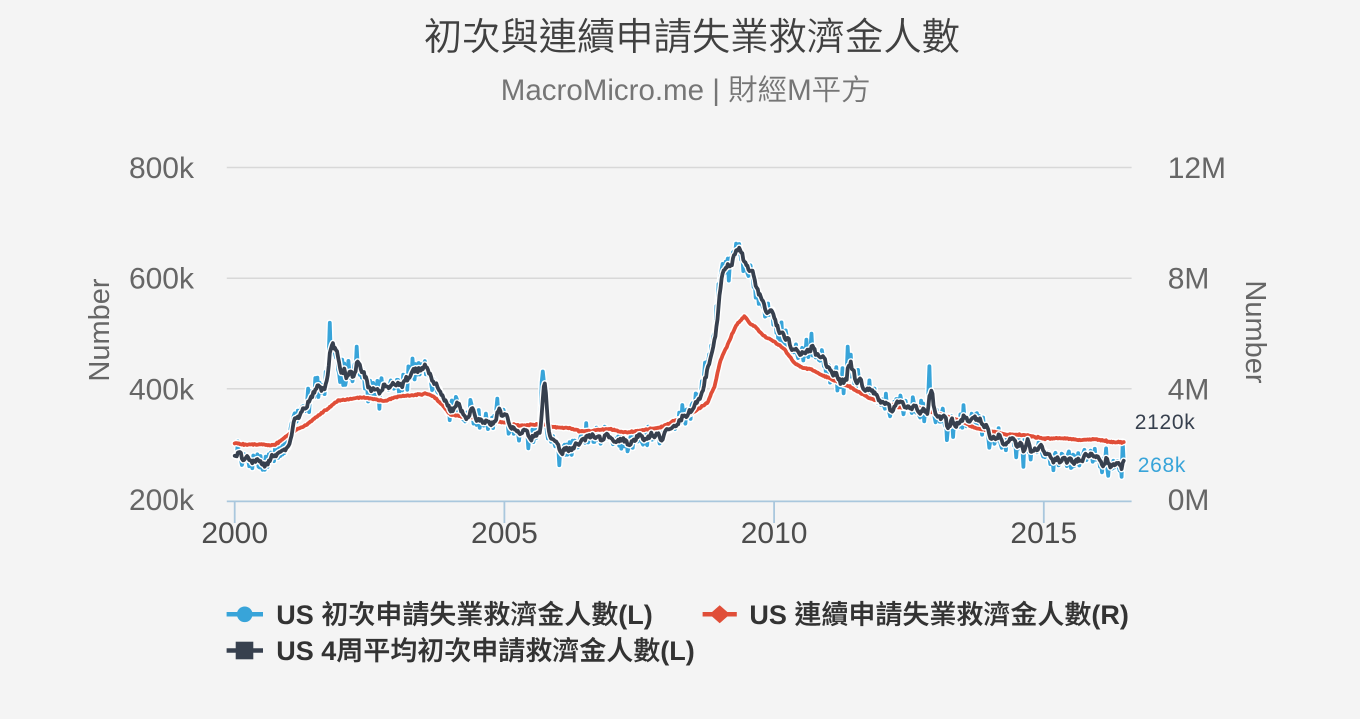  I want to click on svg-text: 2120k, so click(1165, 422).